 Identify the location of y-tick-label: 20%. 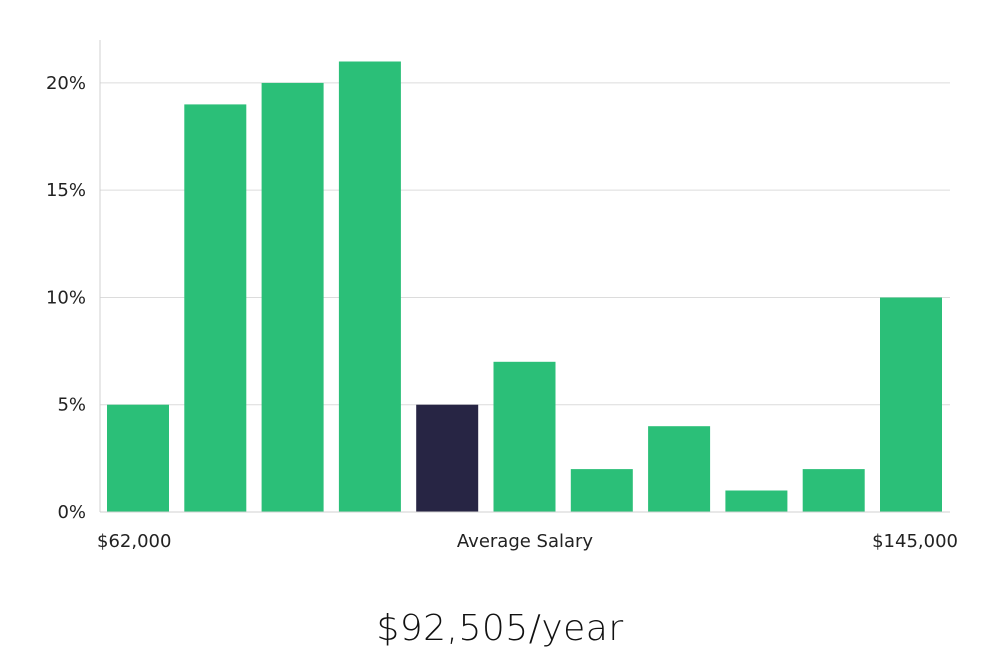
(66, 83).